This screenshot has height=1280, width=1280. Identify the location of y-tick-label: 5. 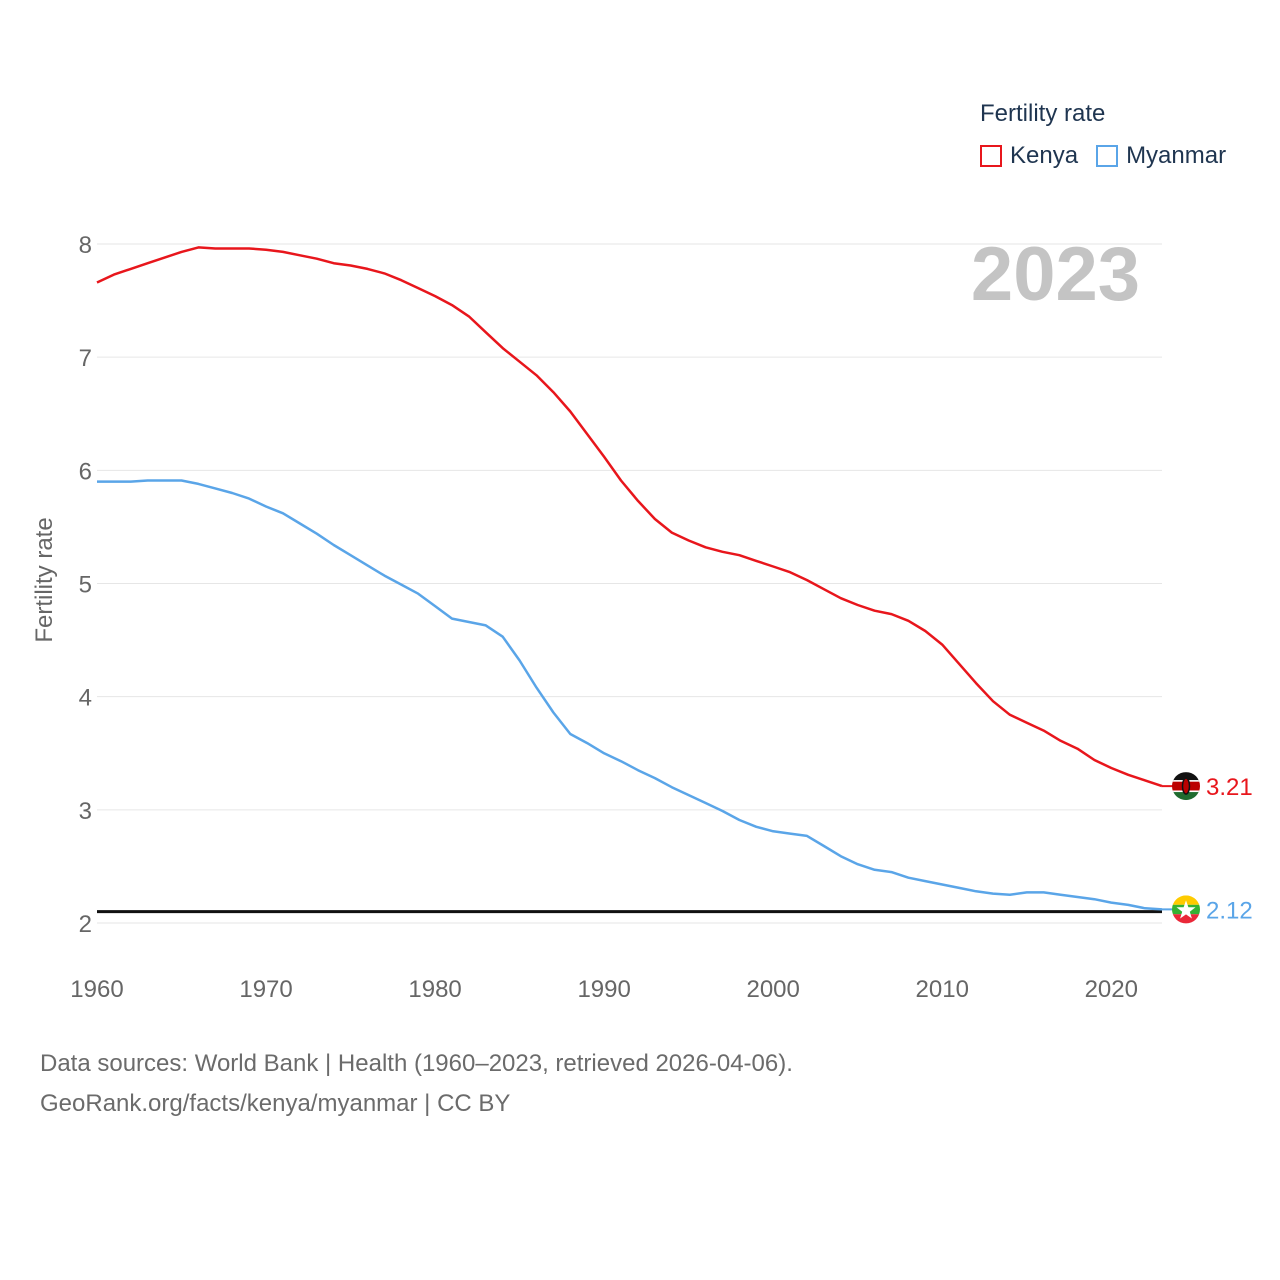
(85, 585).